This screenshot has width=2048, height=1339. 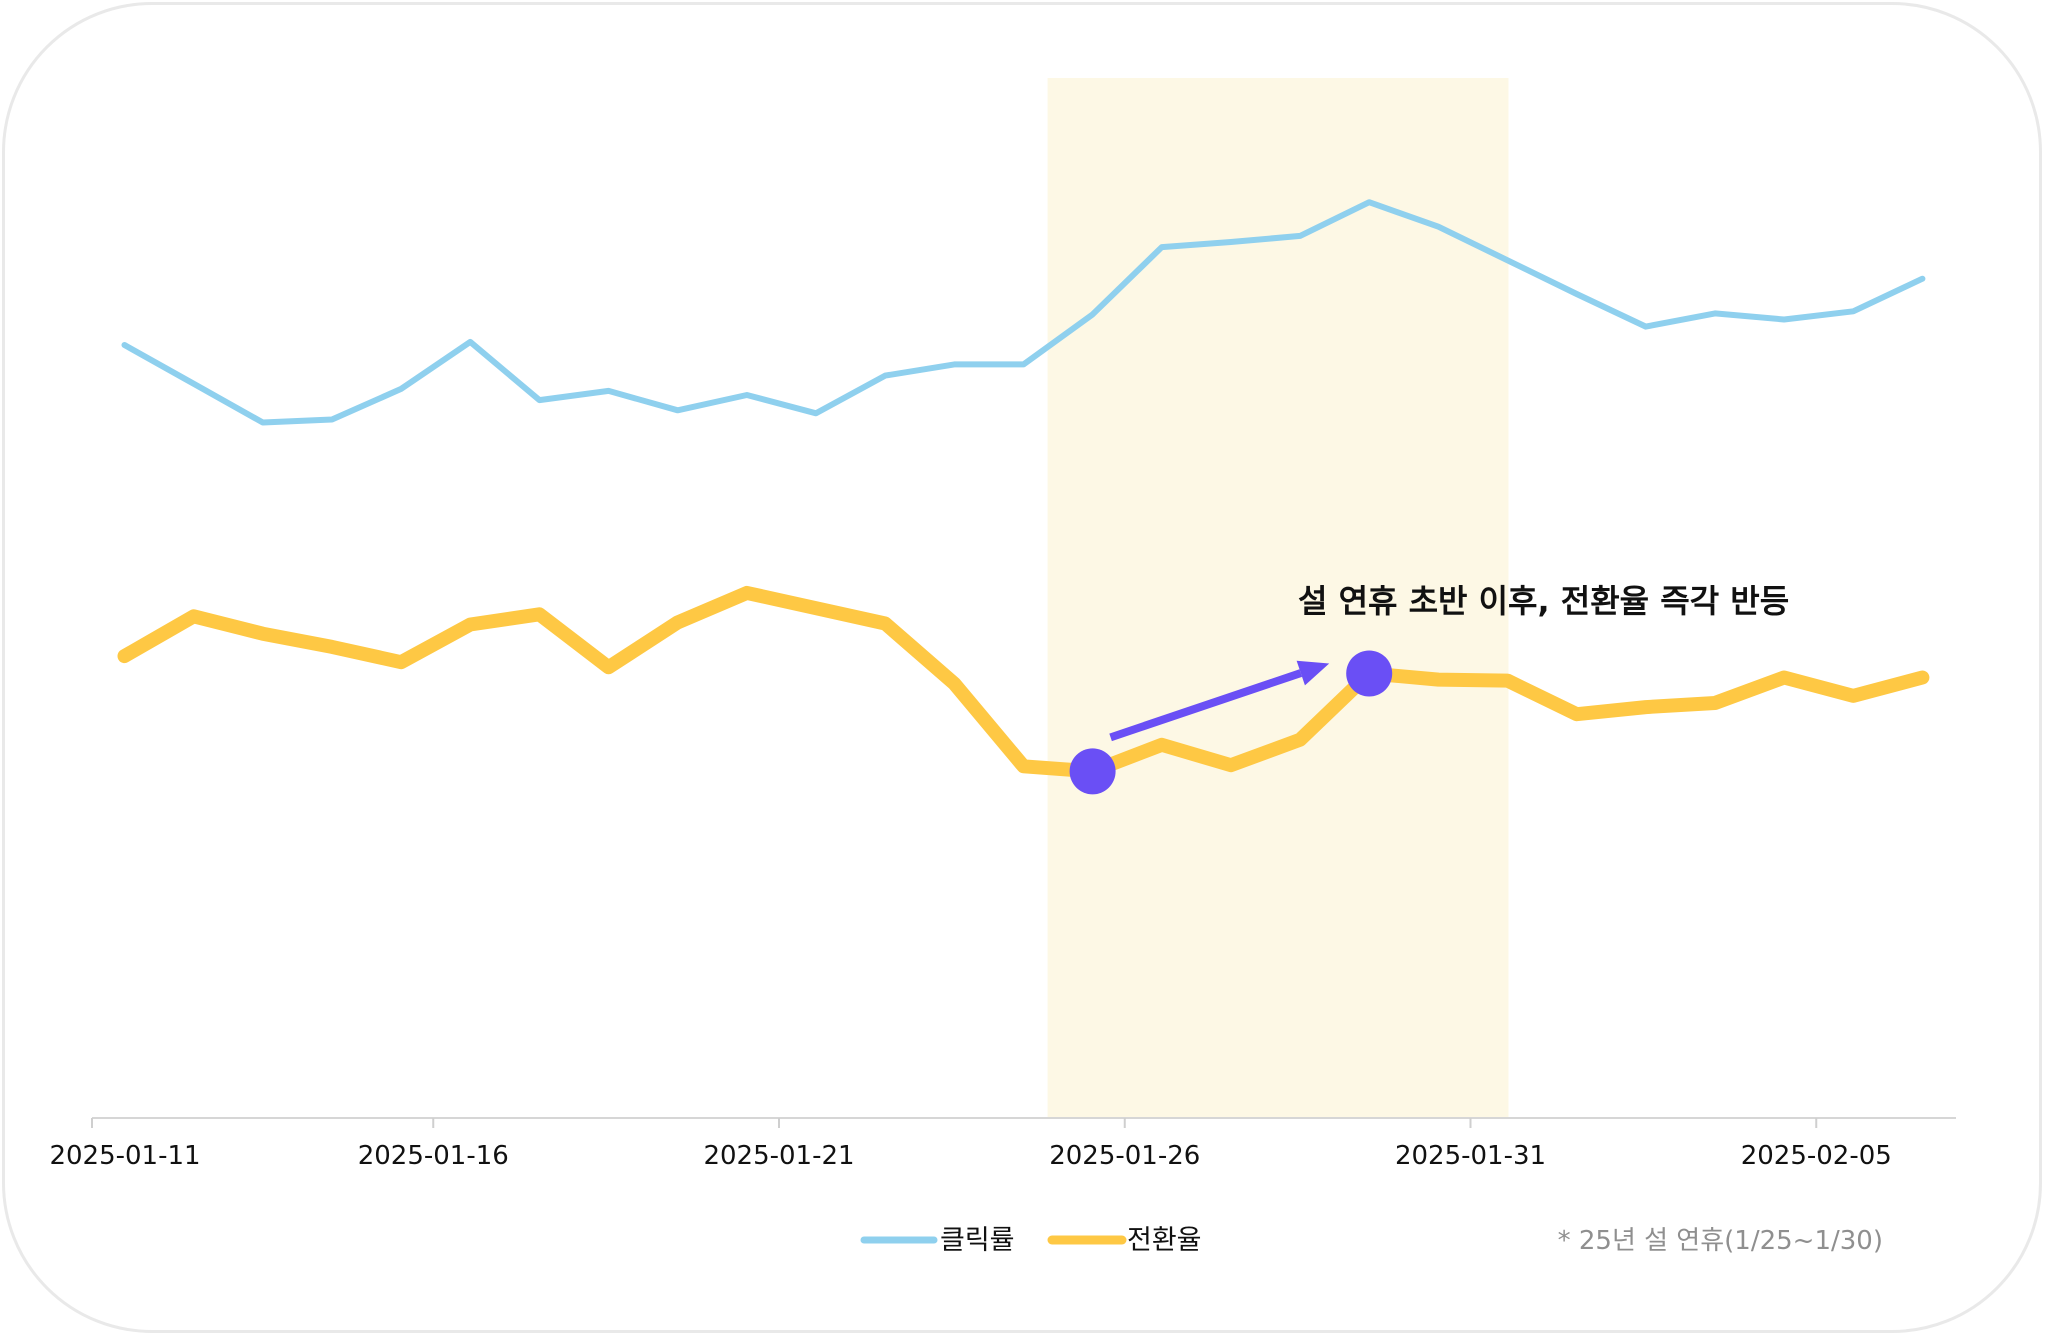 I want to click on x-tick-label: 2025-01-21, so click(x=778, y=1156).